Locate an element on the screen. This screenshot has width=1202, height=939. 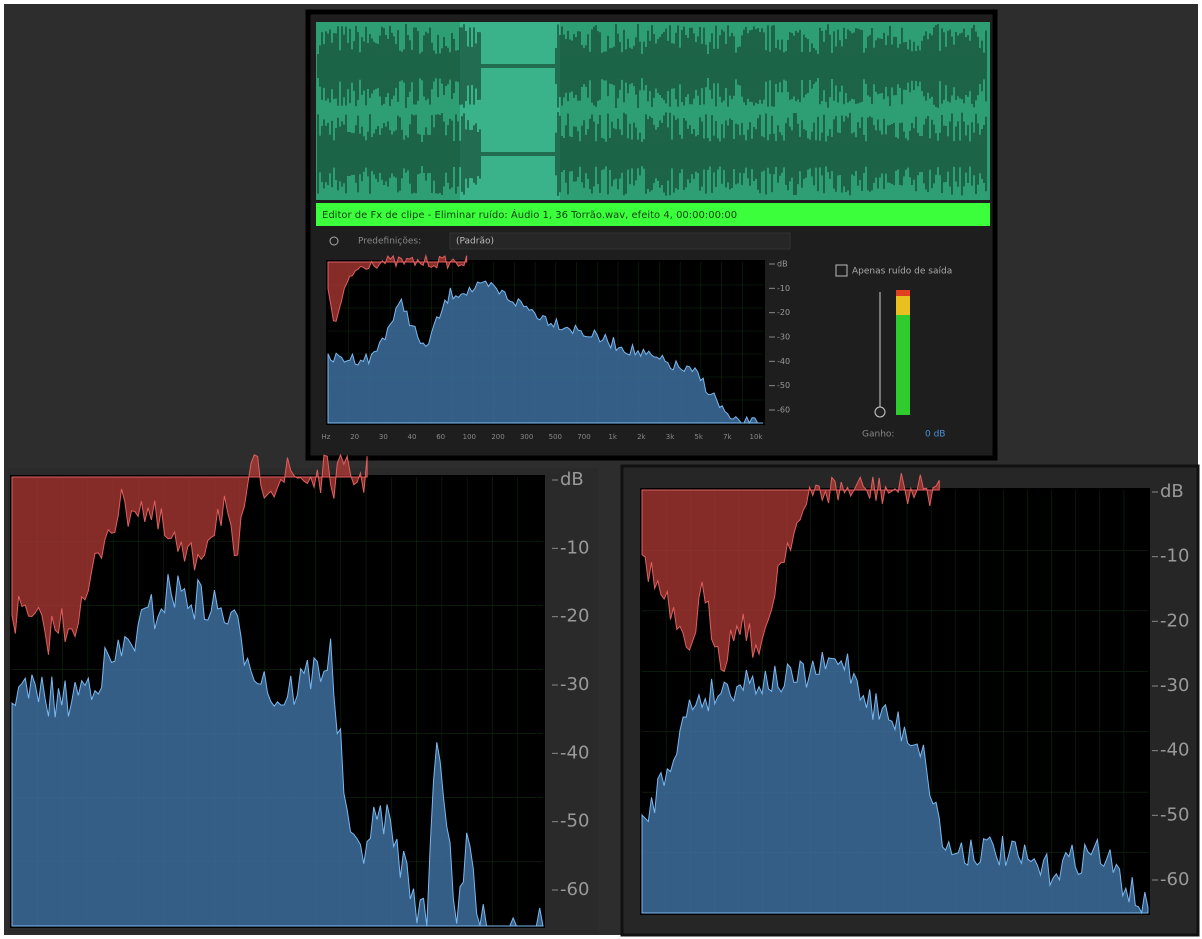
title-bar is located at coordinates (653, 214).